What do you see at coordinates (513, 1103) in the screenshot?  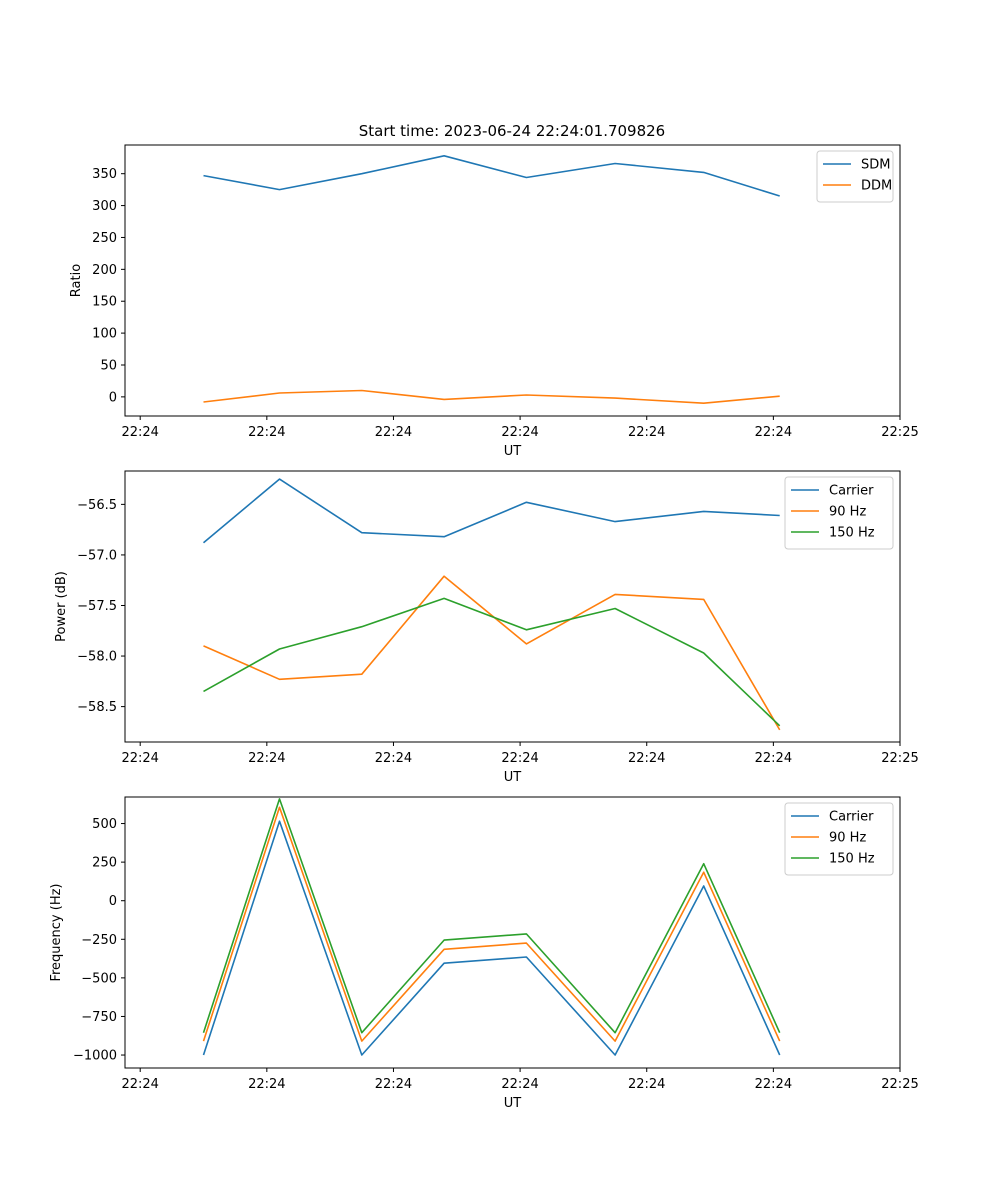 I see `frequency-x-axis-label: UT` at bounding box center [513, 1103].